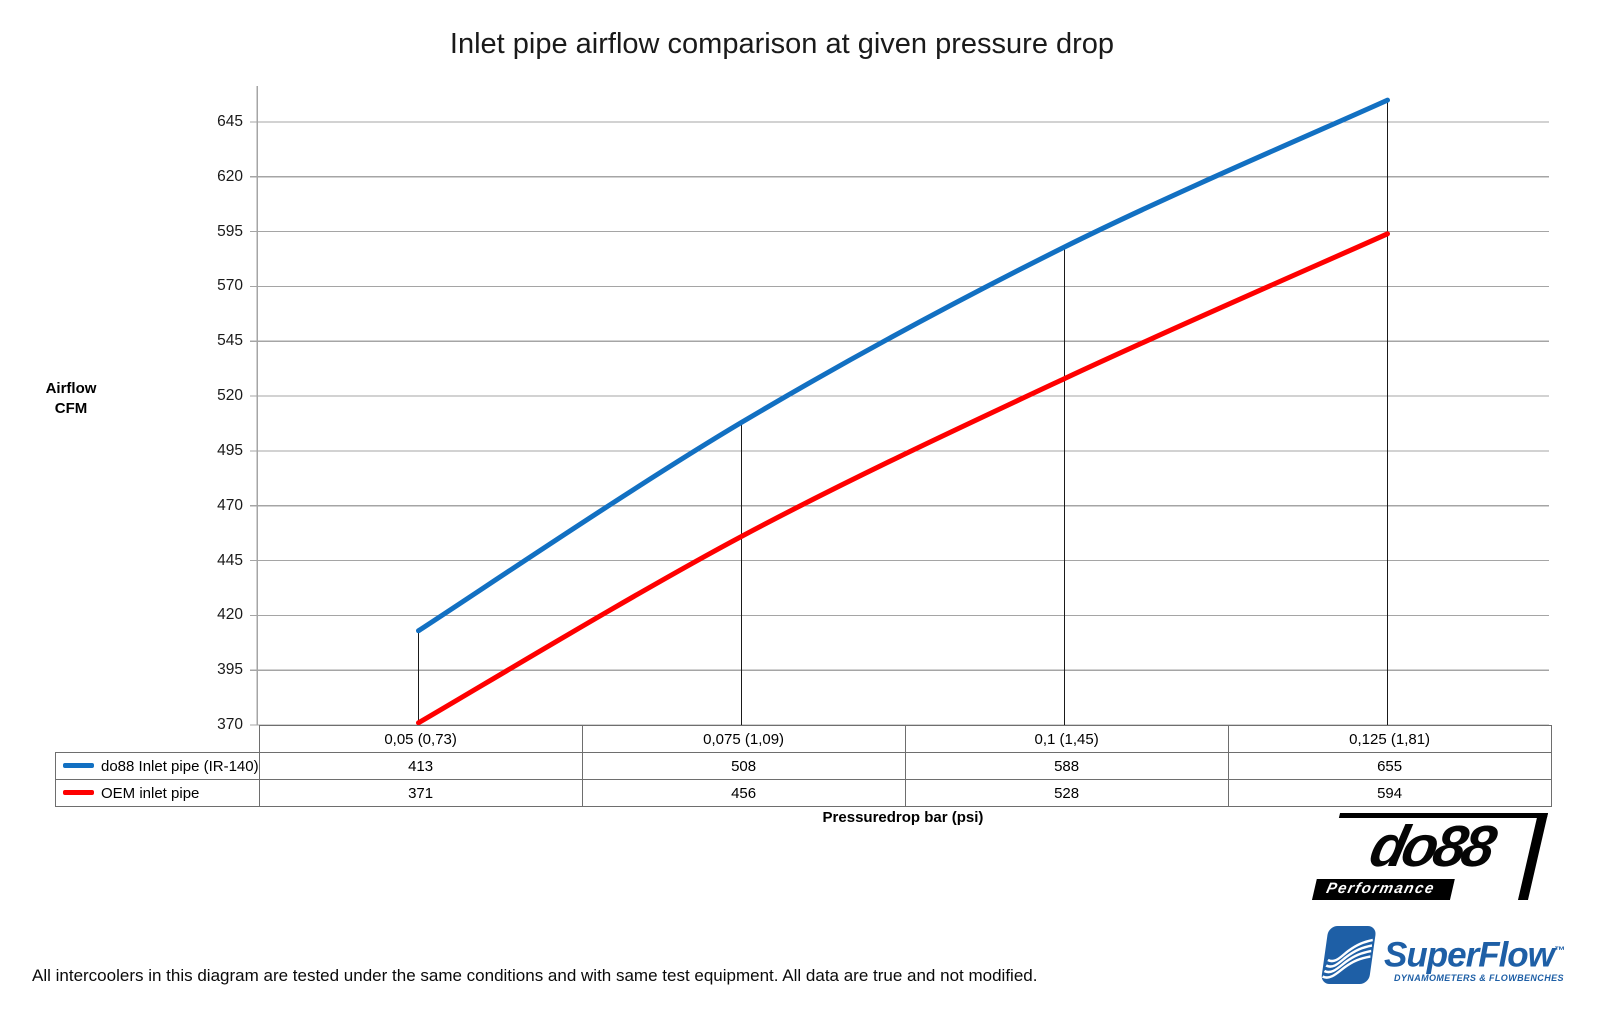 The width and height of the screenshot is (1600, 1028). What do you see at coordinates (1479, 977) in the screenshot?
I see `superflow-tagline: DYNAMOMETERS & FLOWBENCHES` at bounding box center [1479, 977].